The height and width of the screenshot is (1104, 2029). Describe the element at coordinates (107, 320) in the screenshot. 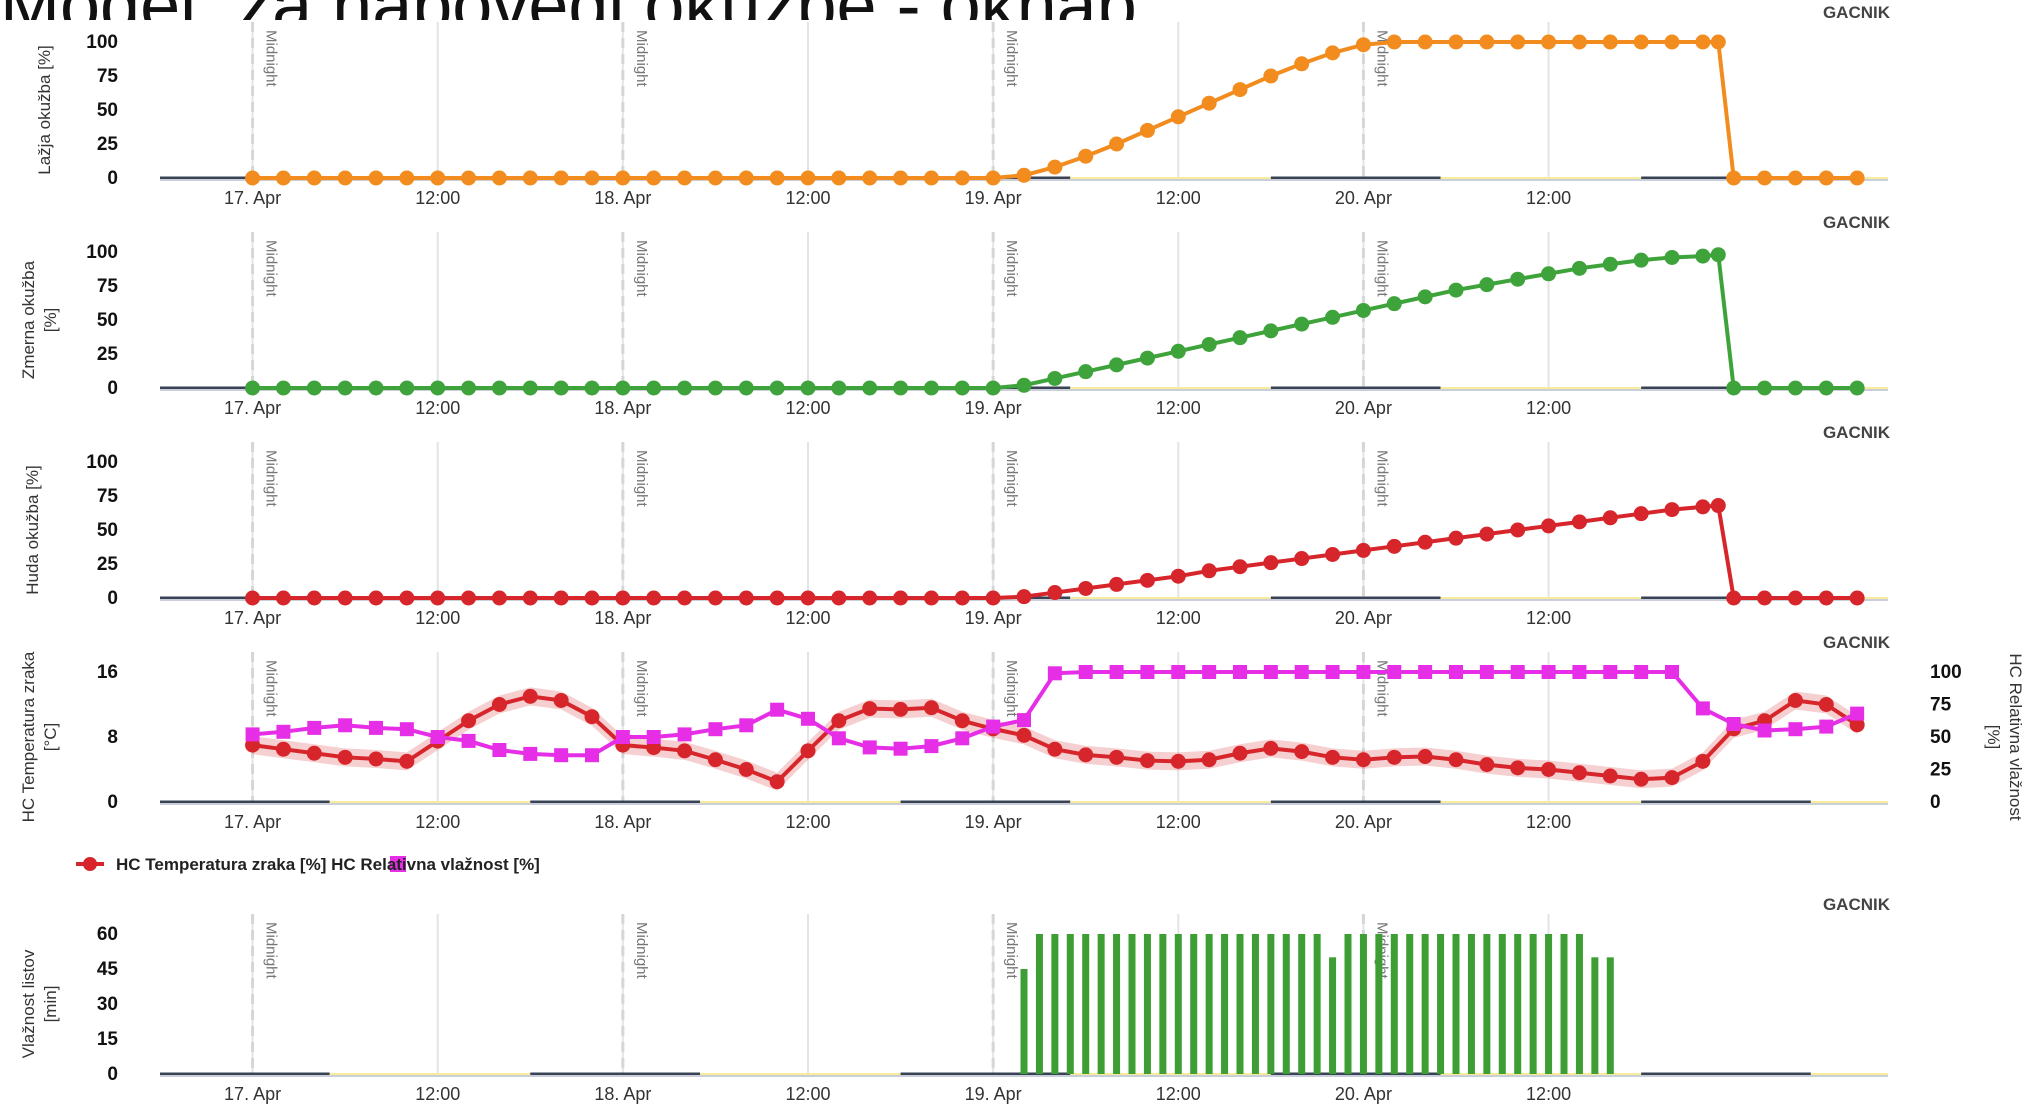

I see `y-tick-label: 50` at that location.